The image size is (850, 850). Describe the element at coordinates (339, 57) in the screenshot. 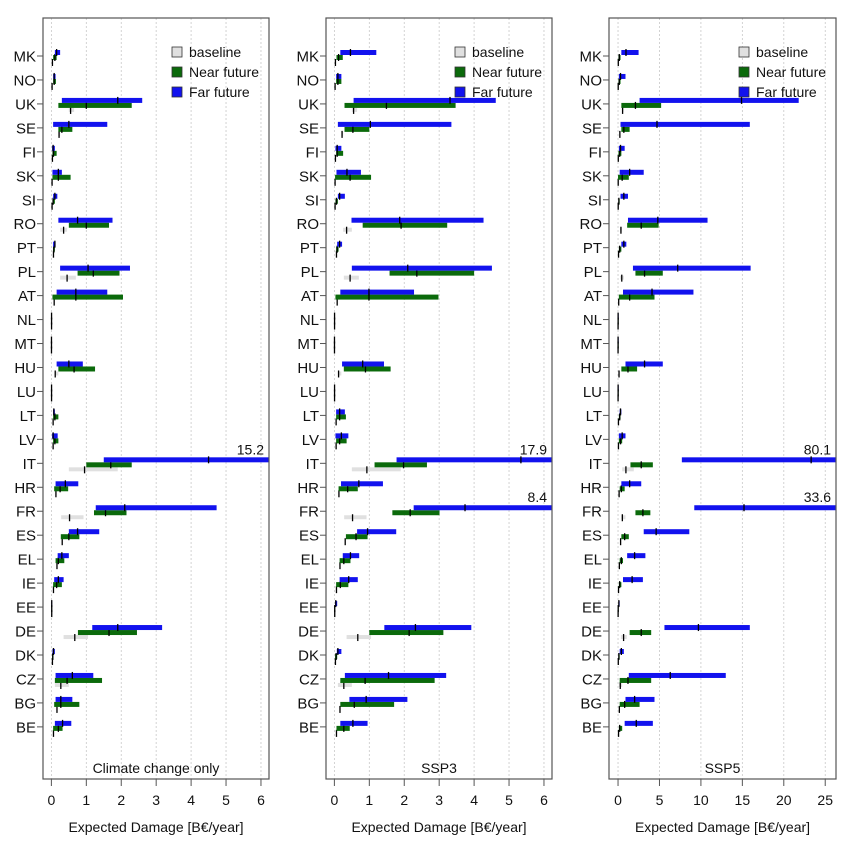

I see `range-bar-near-future-MK` at that location.